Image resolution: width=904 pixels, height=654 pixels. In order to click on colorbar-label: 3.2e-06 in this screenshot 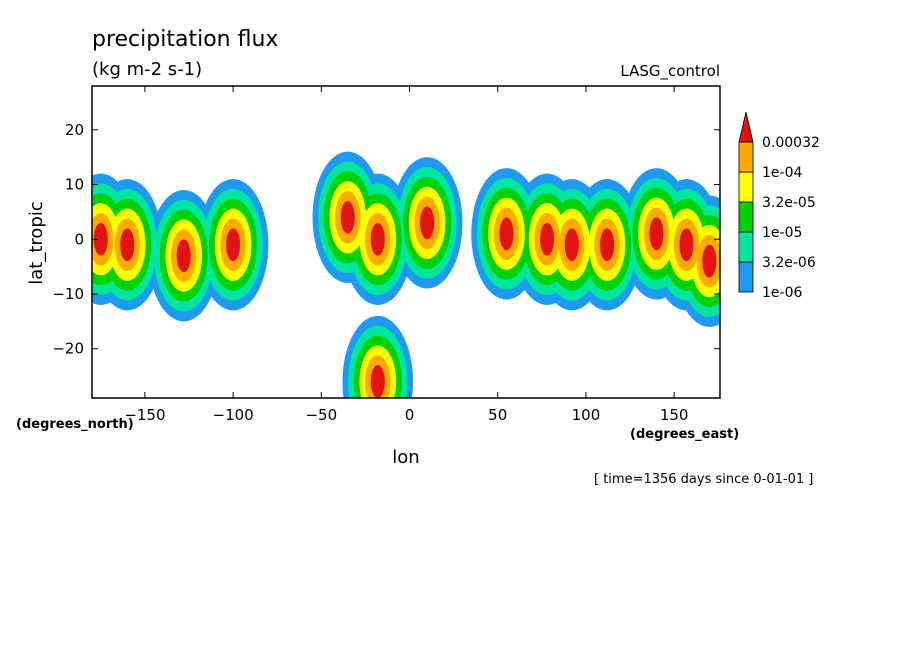, I will do `click(789, 263)`.